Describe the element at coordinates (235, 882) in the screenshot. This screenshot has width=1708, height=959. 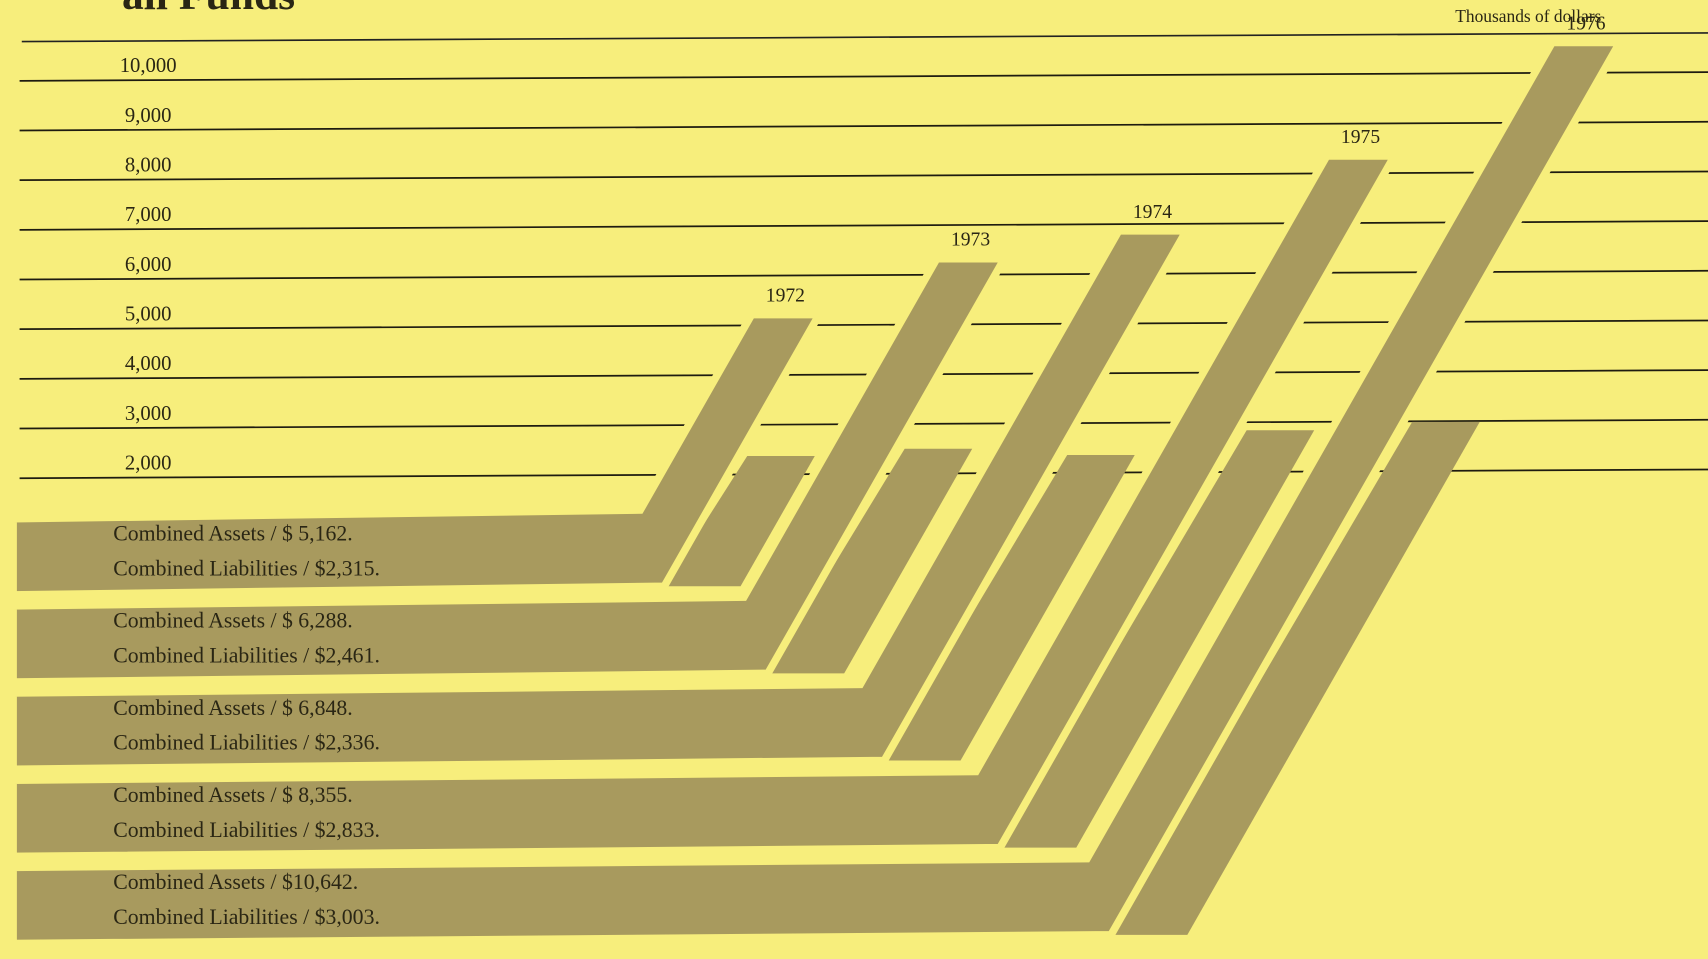
I see `assets-label: Combined Assets / $10,642.` at that location.